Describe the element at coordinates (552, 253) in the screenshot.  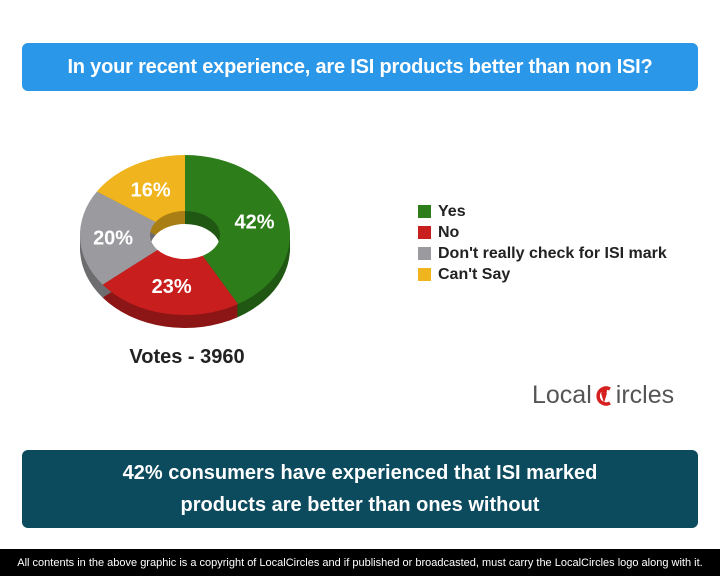
I see `legend-label: Don't really check for ISI mark` at that location.